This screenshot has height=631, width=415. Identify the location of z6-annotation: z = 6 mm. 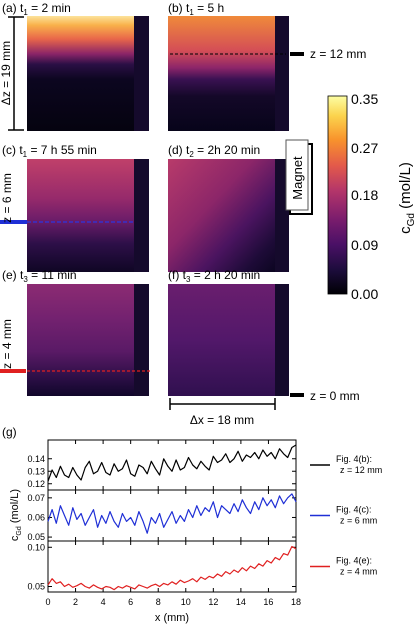
(67, 198).